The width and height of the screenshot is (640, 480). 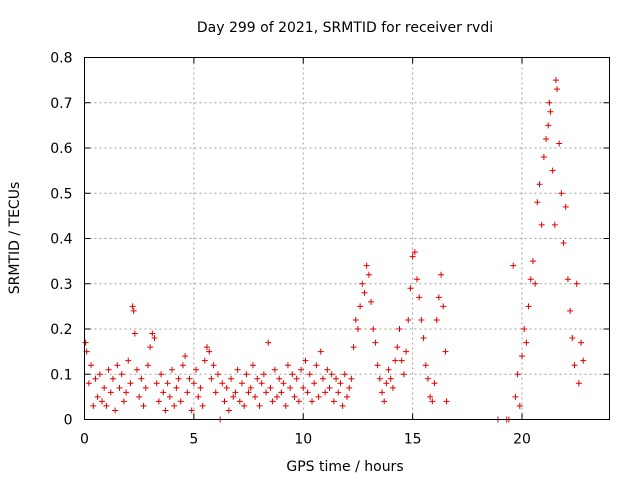 I want to click on y-tick-label: 0.3, so click(x=61, y=285).